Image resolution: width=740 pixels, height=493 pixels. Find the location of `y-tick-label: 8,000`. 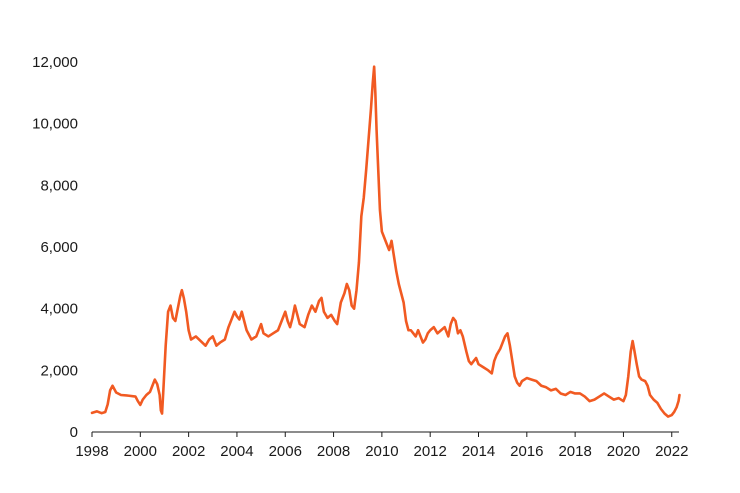

y-tick-label: 8,000 is located at coordinates (59, 185).